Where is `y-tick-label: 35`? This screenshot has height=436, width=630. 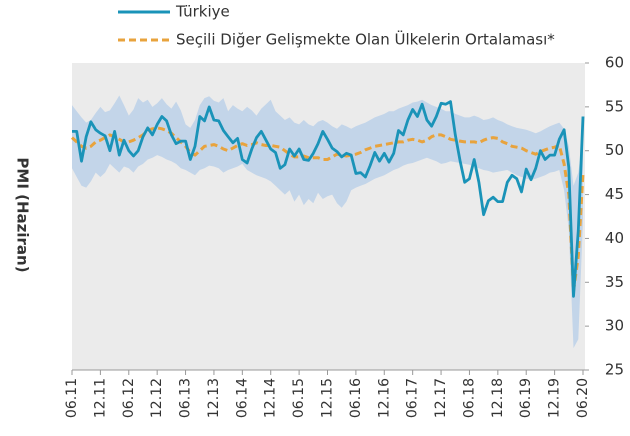 y-tick-label: 35 is located at coordinates (614, 282).